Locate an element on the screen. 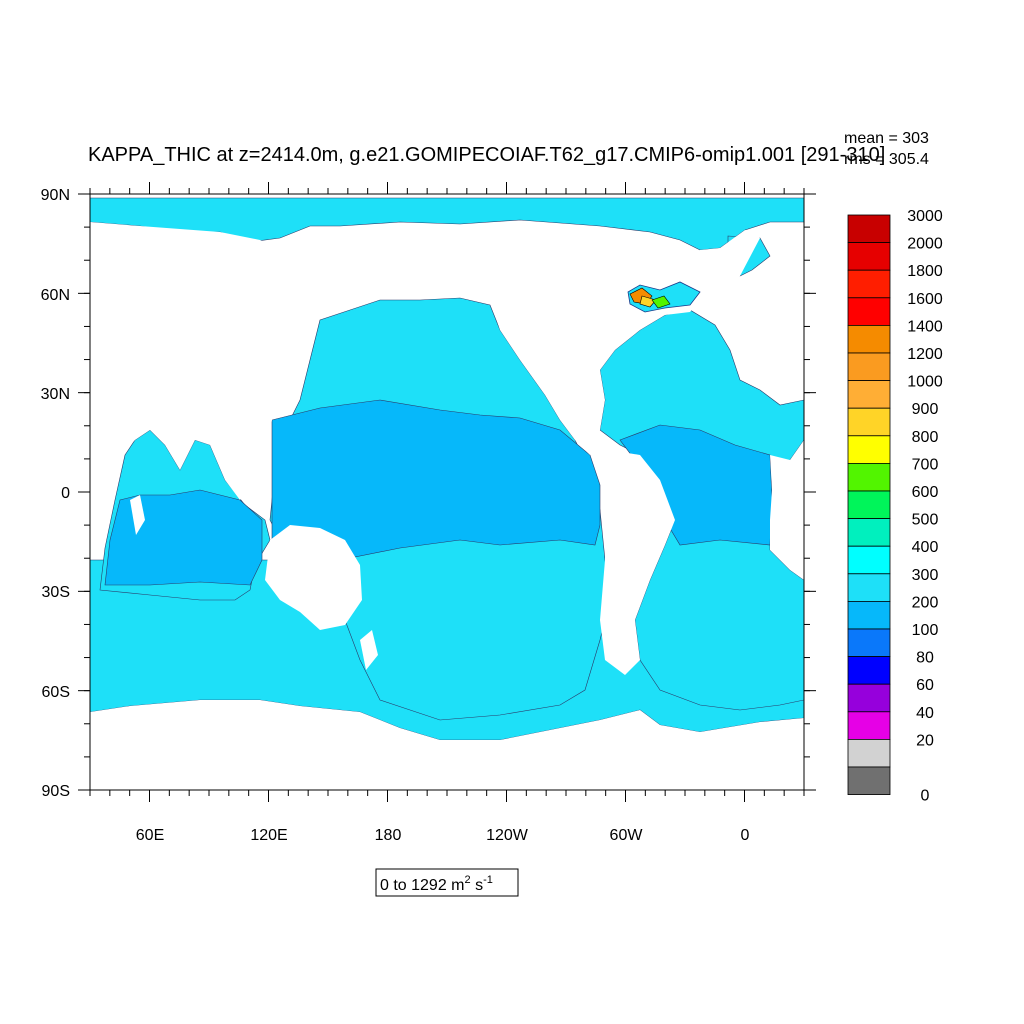  new-zealand-landmass is located at coordinates (369, 650).